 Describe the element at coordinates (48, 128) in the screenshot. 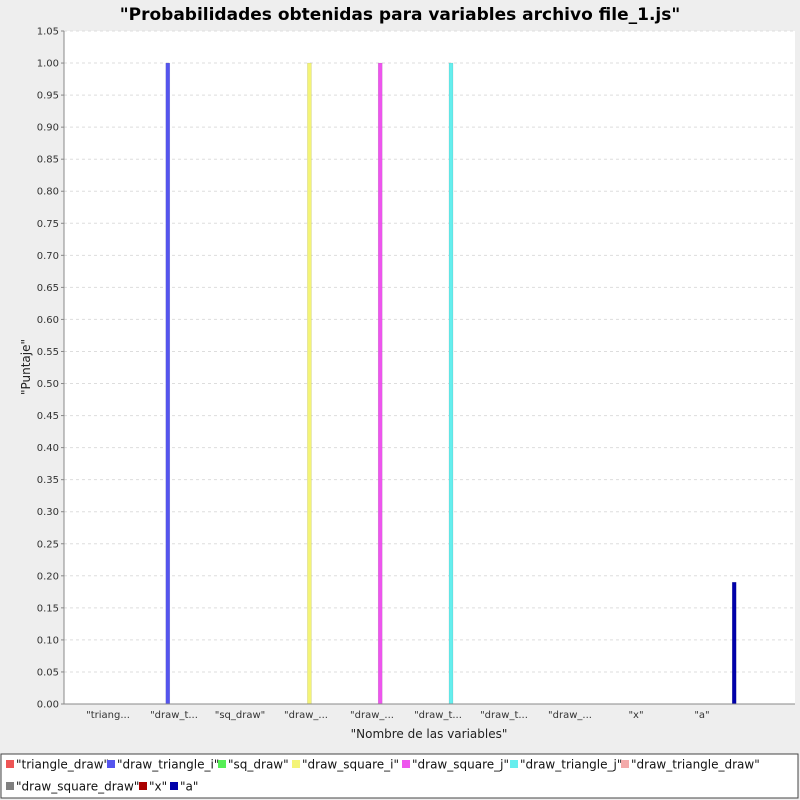

I see `y-tick-label: 0.90` at that location.